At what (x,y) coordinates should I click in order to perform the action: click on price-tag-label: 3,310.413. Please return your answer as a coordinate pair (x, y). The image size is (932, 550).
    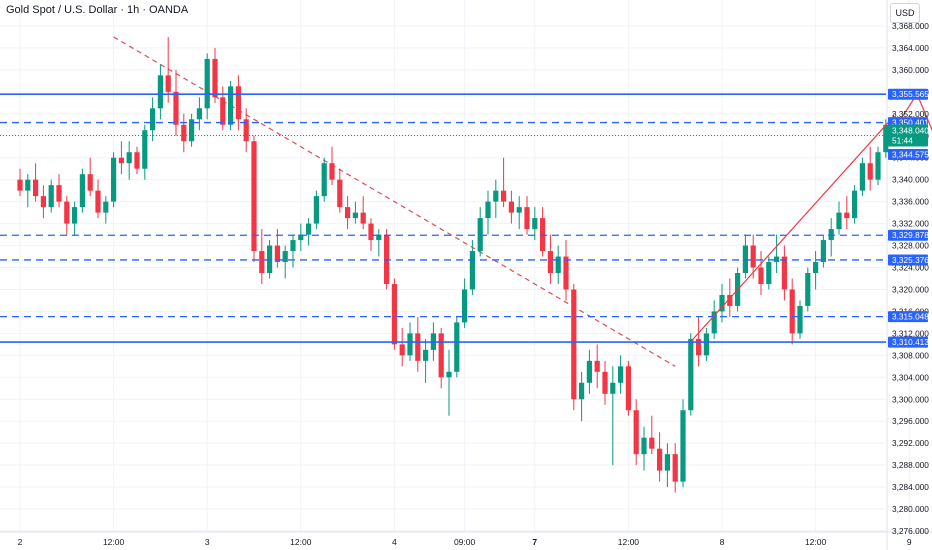
    Looking at the image, I should click on (910, 342).